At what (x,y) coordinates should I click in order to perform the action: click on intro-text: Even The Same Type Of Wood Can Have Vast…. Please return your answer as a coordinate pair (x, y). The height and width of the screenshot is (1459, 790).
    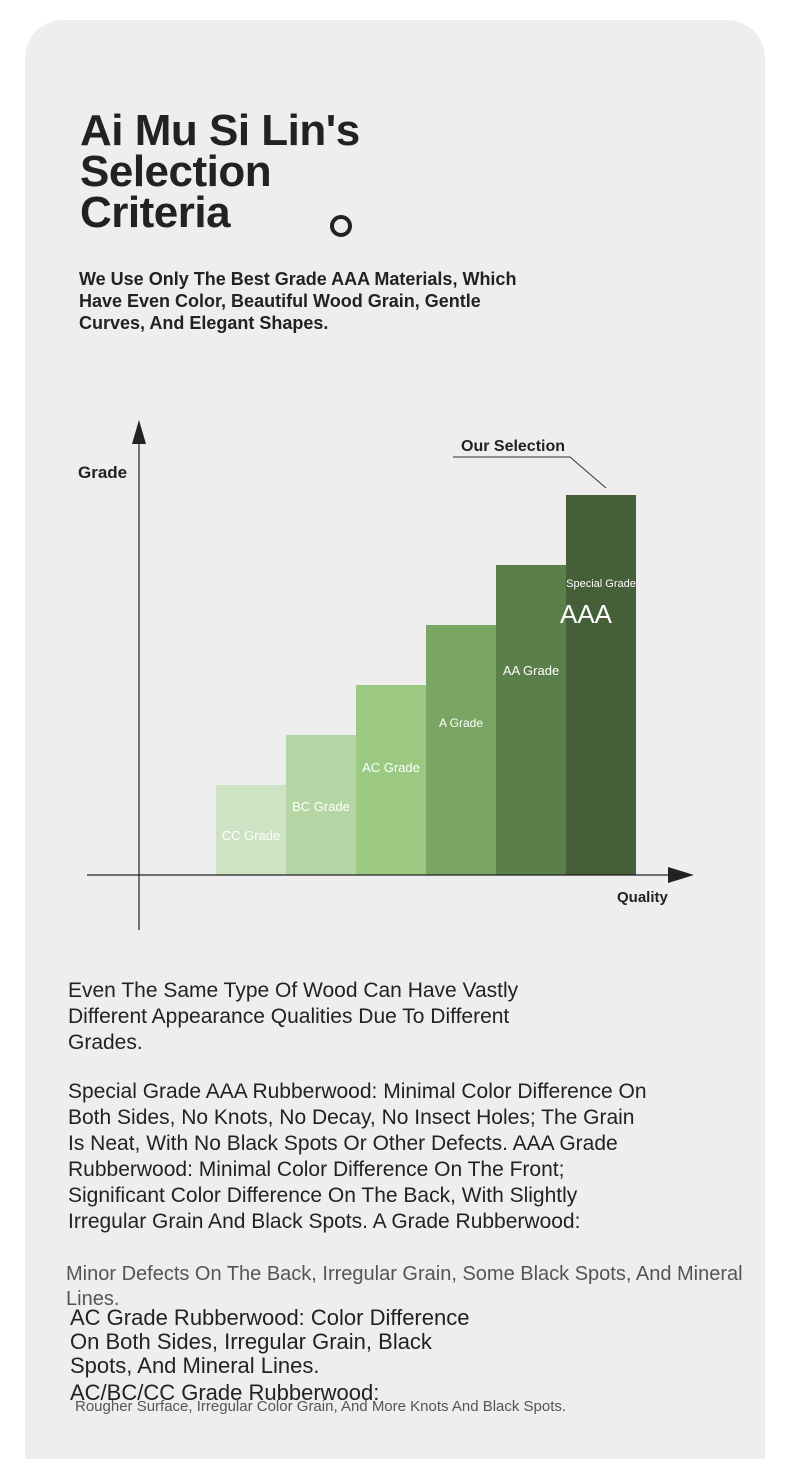
    Looking at the image, I should click on (293, 1016).